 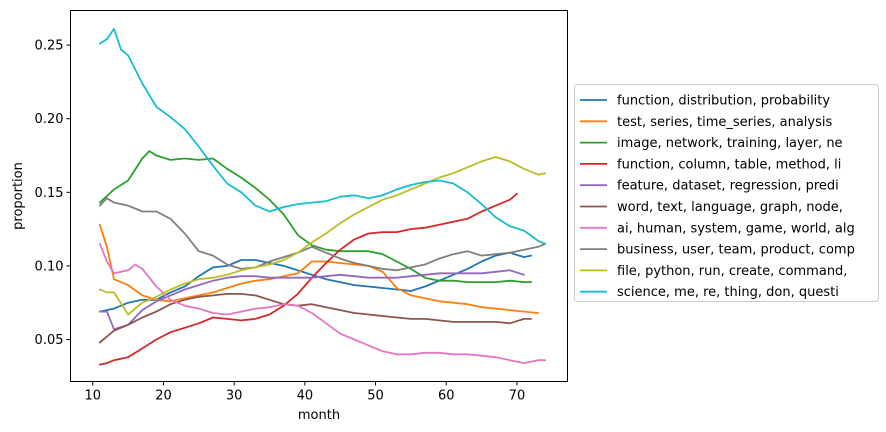 What do you see at coordinates (375, 396) in the screenshot?
I see `x-tick-label: 50` at bounding box center [375, 396].